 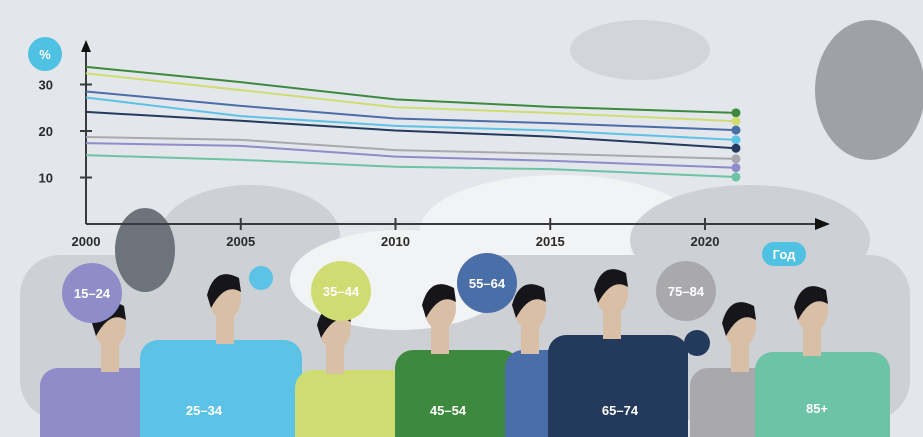 I want to click on series-line-85+, so click(x=410, y=166).